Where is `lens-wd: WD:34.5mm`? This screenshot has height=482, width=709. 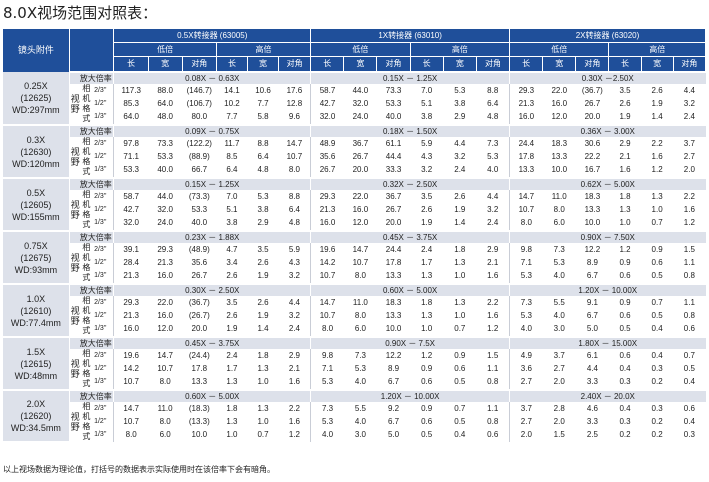 lens-wd: WD:34.5mm is located at coordinates (35, 428).